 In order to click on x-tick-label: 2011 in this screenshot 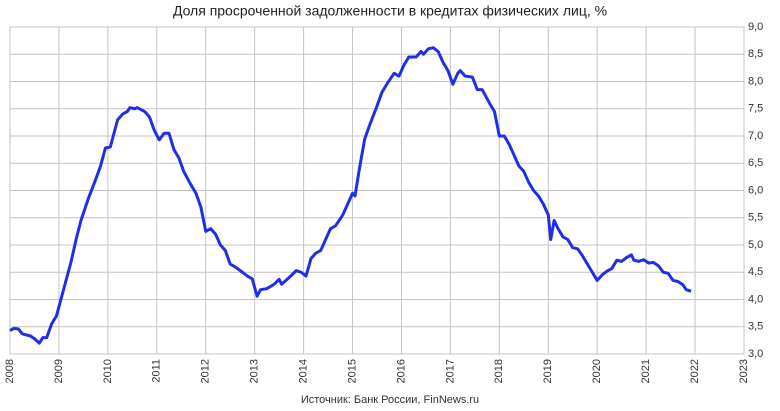, I will do `click(157, 371)`.